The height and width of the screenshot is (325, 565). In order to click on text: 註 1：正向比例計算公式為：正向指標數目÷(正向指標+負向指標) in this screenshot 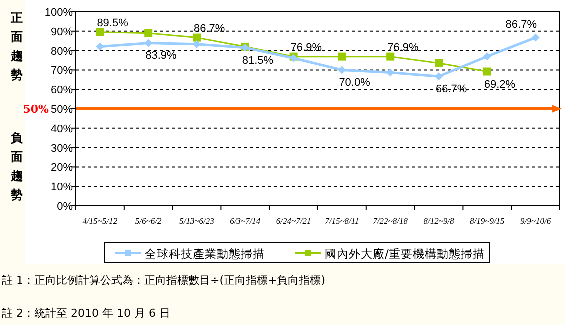, I will do `click(164, 280)`.